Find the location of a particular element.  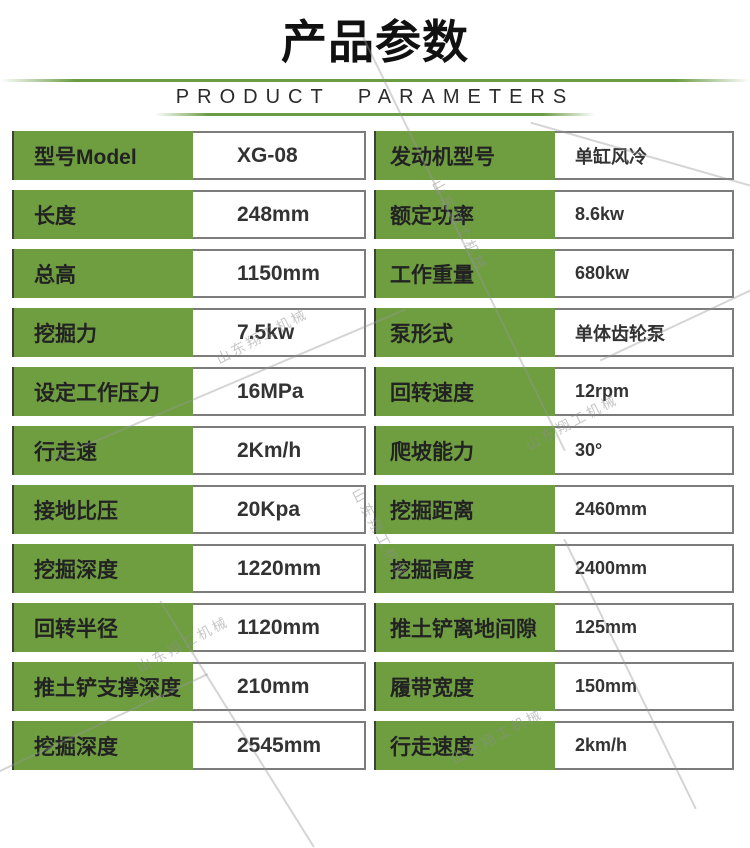

param-label: 总高 is located at coordinates (102, 273).